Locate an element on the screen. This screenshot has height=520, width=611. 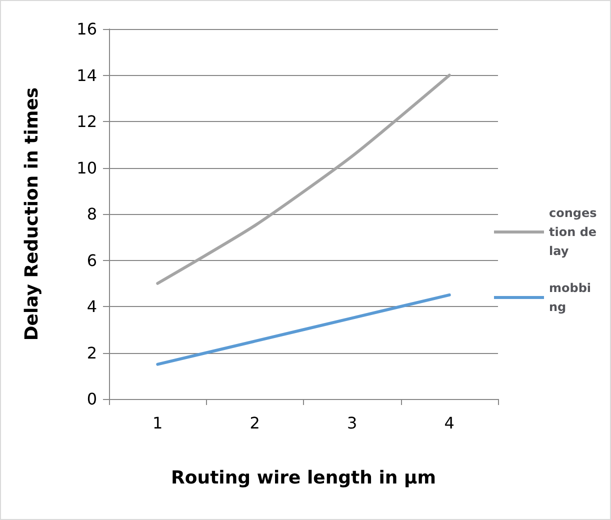
y-tick-label: 14 is located at coordinates (86, 75).